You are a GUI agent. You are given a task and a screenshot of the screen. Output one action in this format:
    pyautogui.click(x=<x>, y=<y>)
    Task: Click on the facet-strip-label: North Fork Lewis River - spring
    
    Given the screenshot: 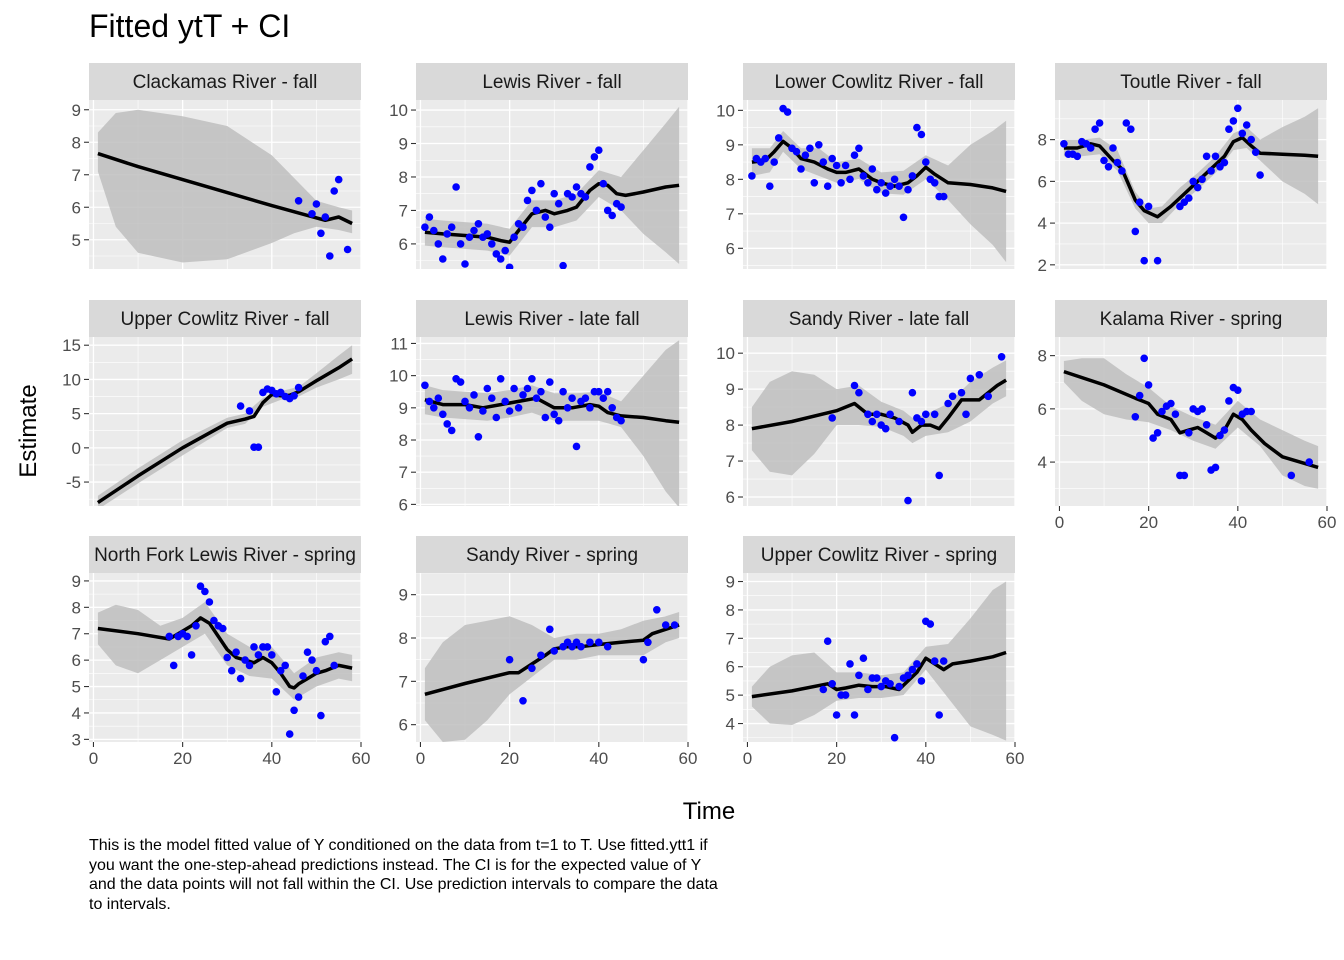 What is the action you would take?
    pyautogui.click(x=225, y=555)
    